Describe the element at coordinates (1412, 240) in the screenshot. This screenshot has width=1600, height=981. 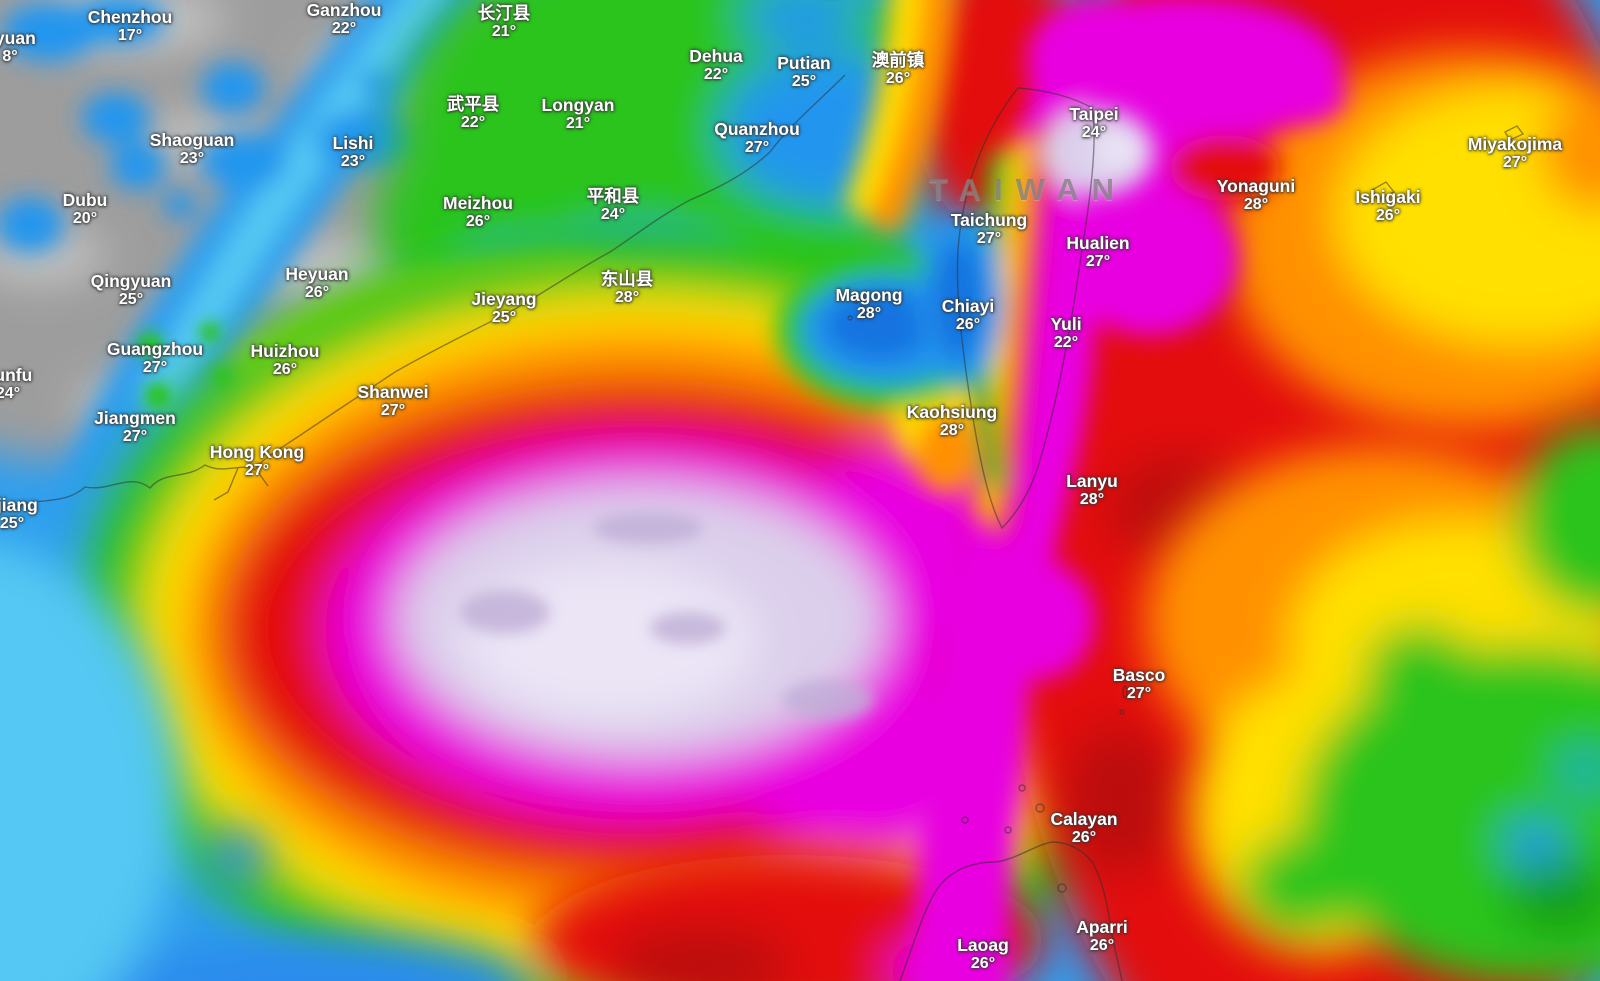
I see `topright-warm-field` at that location.